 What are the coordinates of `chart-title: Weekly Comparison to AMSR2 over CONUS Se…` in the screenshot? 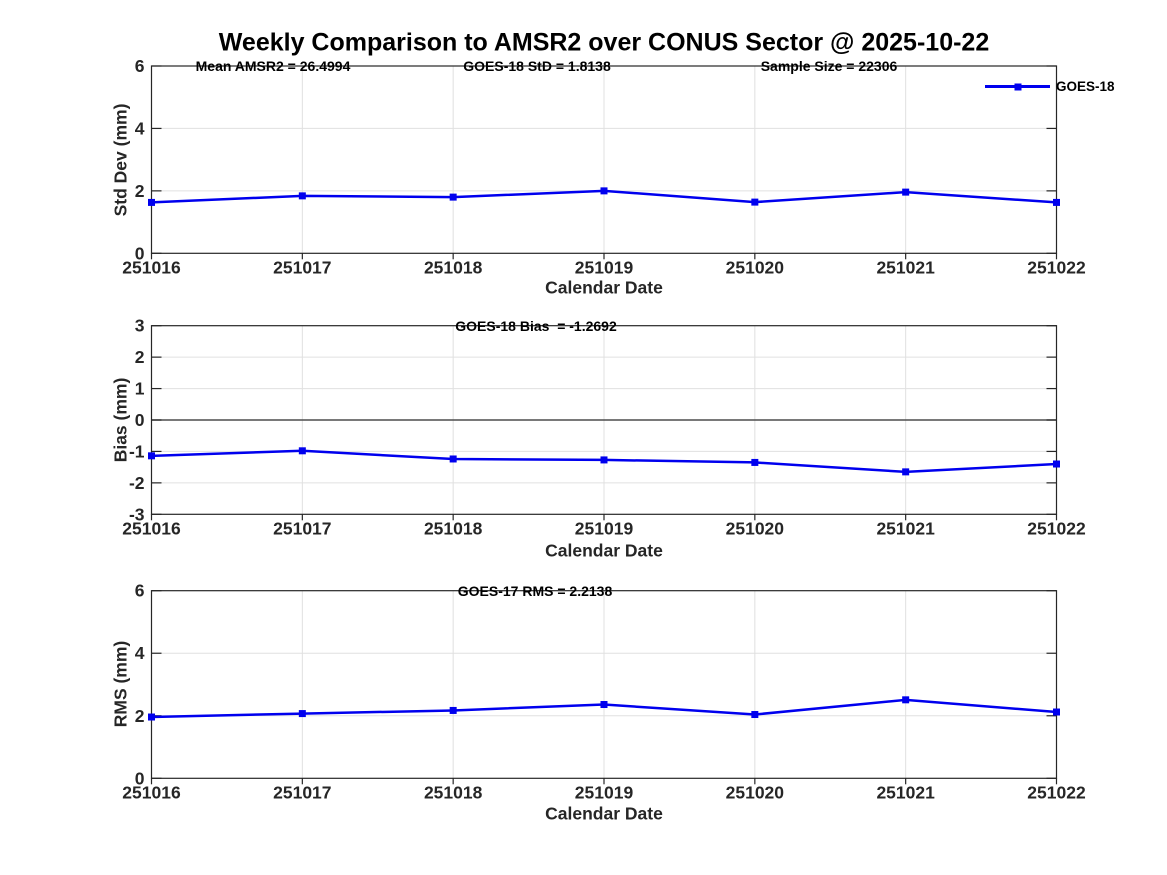 It's located at (604, 42).